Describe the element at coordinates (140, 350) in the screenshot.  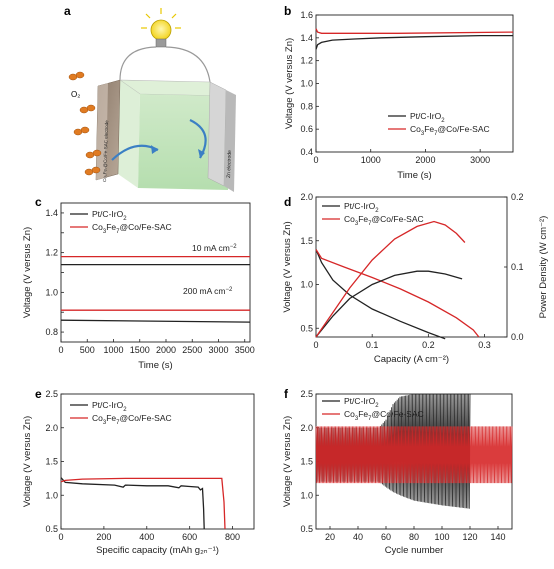
I see `x-tick-label: 1500` at that location.